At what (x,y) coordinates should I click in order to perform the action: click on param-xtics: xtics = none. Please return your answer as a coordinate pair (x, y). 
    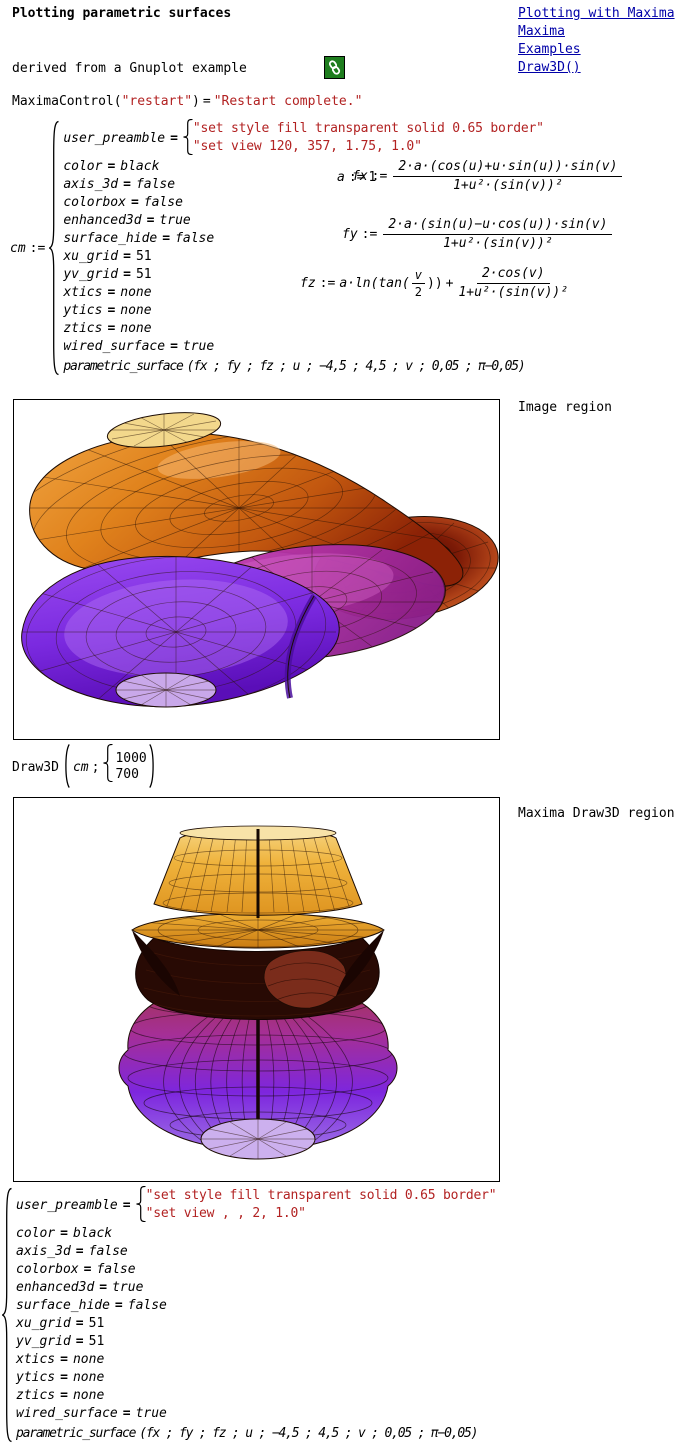
    Looking at the image, I should click on (256, 1359).